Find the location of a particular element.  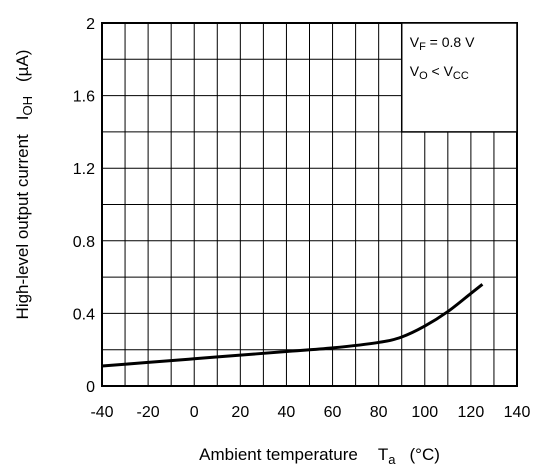

series-layer is located at coordinates (292, 325).